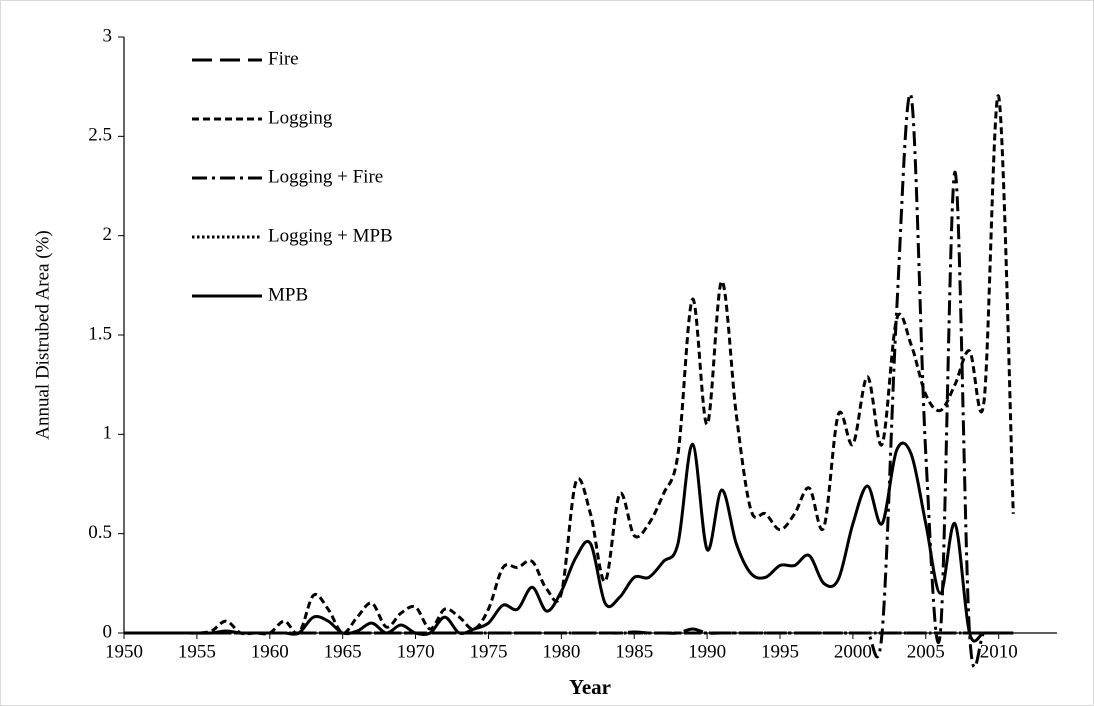 The image size is (1094, 706). Describe the element at coordinates (100, 532) in the screenshot. I see `y-tick-label: 0.5` at that location.